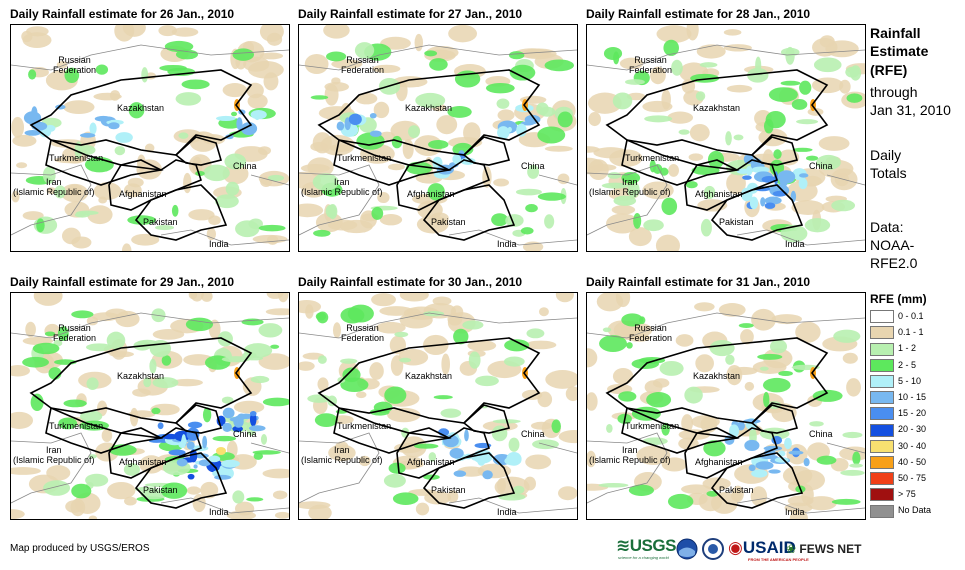  What do you see at coordinates (726, 406) in the screenshot?
I see `rainfall-map` at bounding box center [726, 406].